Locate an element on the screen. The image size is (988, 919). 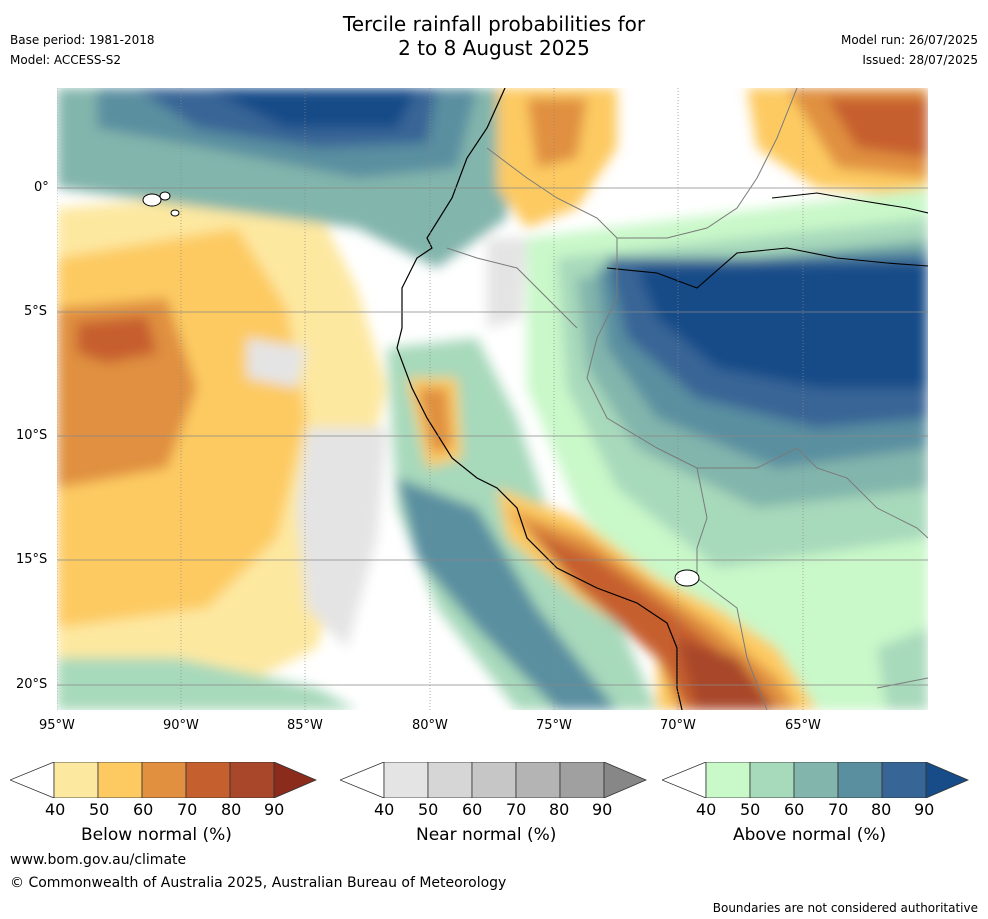
lon-label-65w: 65°W is located at coordinates (803, 725).